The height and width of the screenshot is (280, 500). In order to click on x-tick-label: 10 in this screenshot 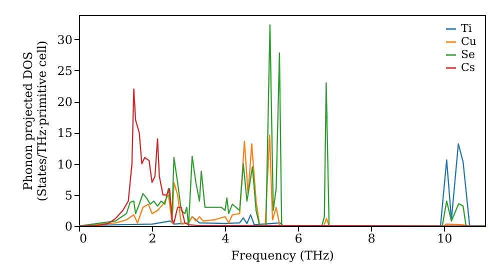, I will do `click(444, 239)`.